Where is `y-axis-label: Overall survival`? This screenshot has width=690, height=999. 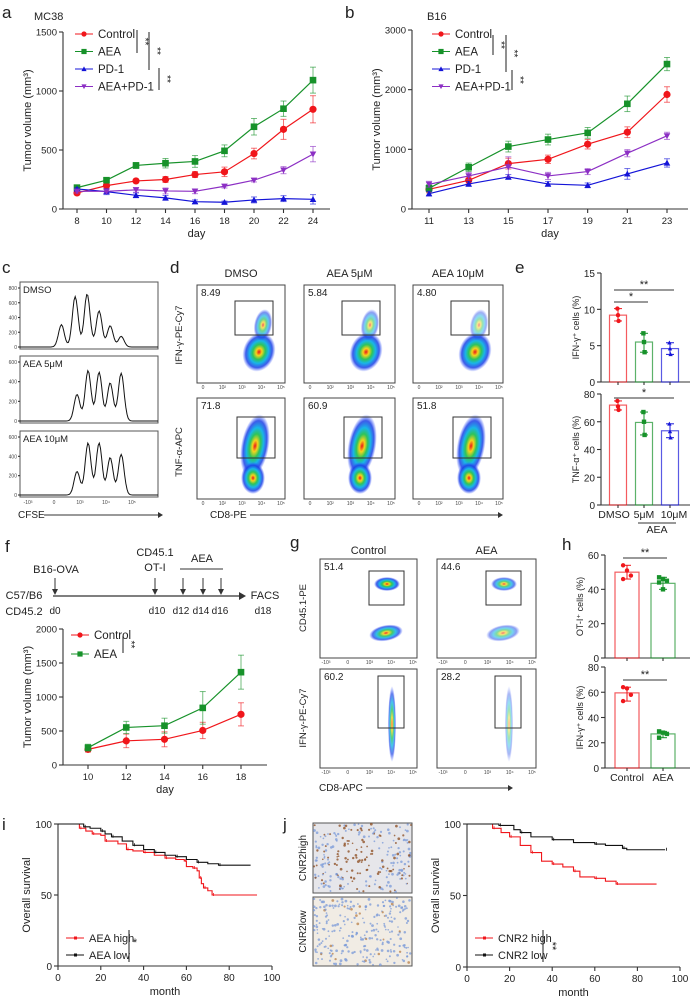
y-axis-label: Overall survival is located at coordinates (436, 895).